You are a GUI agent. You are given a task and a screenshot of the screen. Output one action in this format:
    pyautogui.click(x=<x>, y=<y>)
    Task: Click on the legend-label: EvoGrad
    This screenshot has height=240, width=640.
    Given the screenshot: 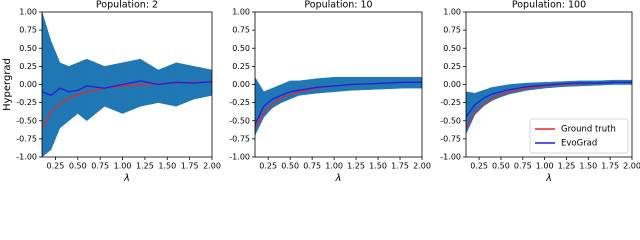 What is the action you would take?
    pyautogui.click(x=579, y=144)
    